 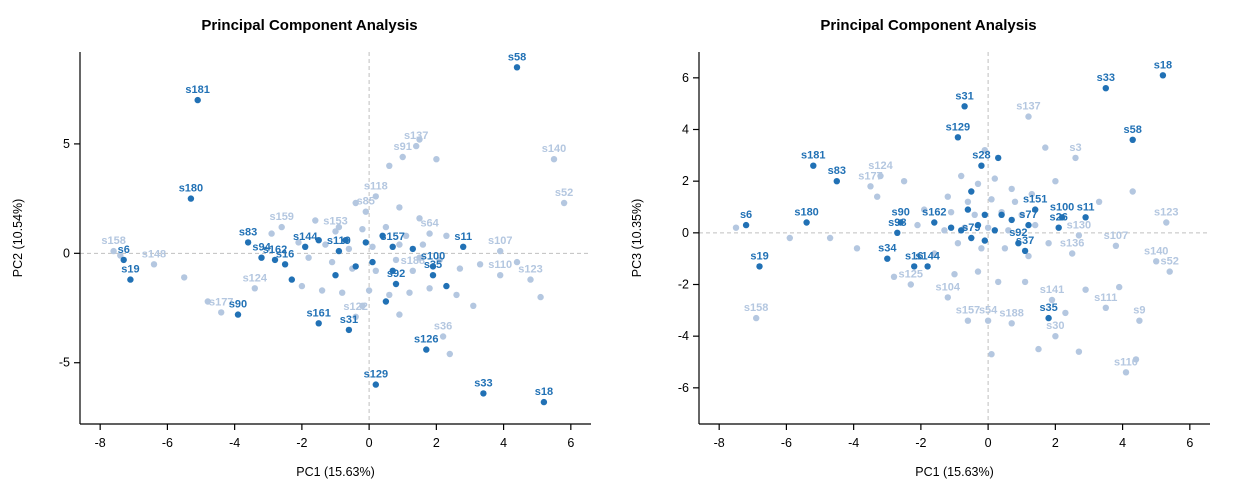 What do you see at coordinates (685, 181) in the screenshot?
I see `y-tick-label: 2` at bounding box center [685, 181].